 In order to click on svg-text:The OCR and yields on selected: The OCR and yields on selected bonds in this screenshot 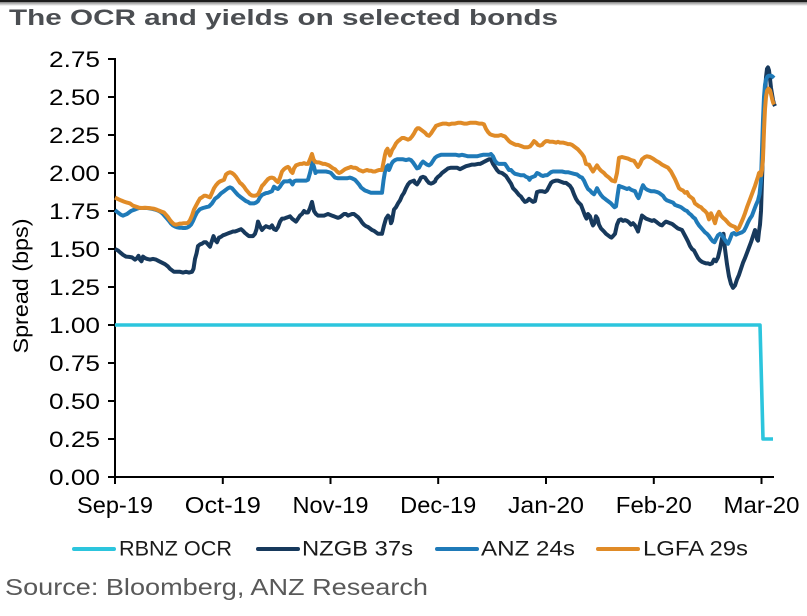, I will do `click(283, 17)`.